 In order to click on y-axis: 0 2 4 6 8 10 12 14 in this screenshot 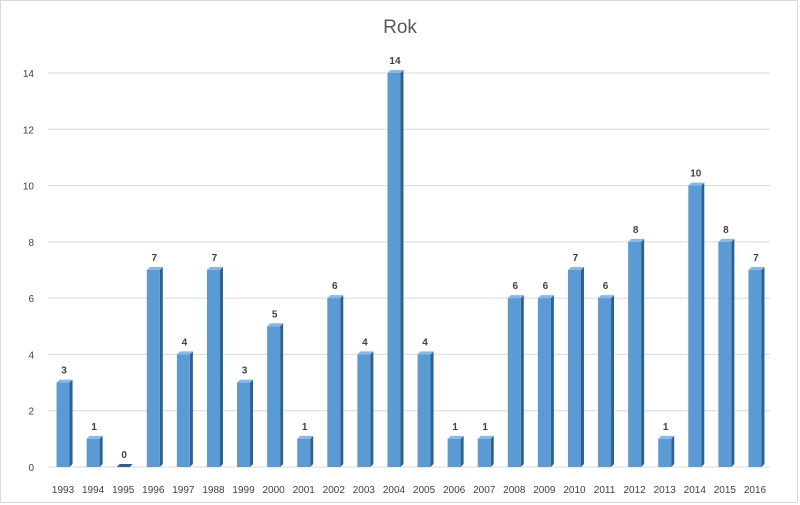, I will do `click(29, 271)`.